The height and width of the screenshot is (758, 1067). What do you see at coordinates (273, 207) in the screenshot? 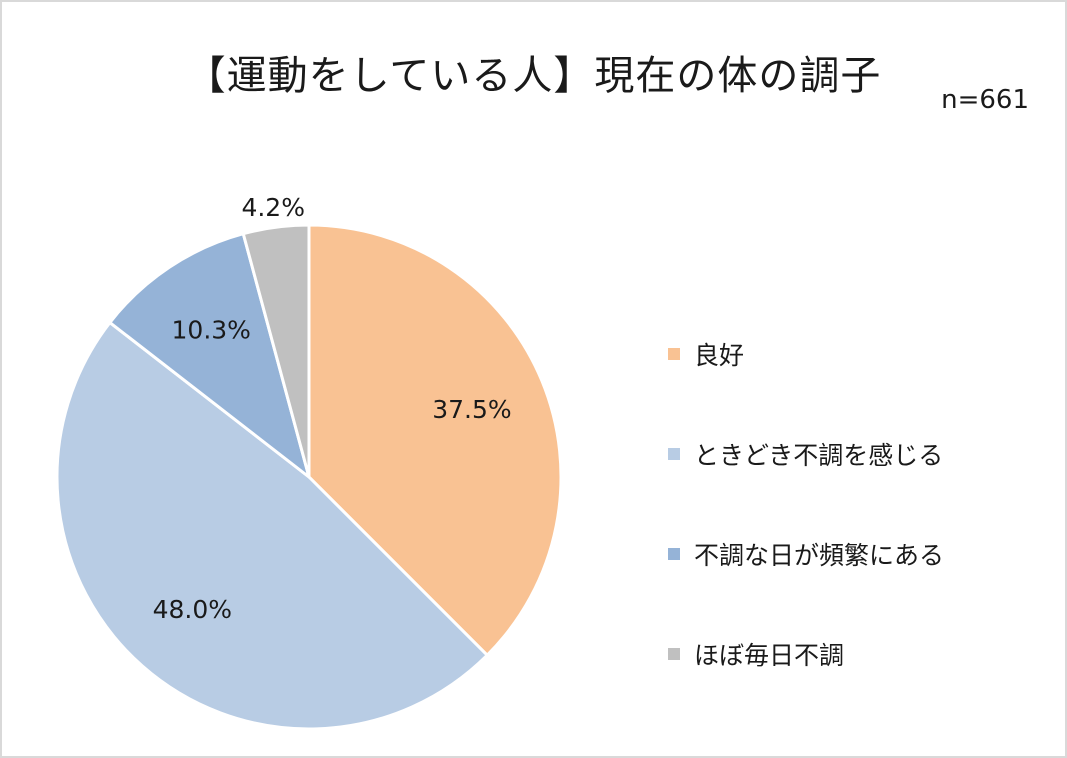
I see `slice-data-label: 4.2%` at bounding box center [273, 207].